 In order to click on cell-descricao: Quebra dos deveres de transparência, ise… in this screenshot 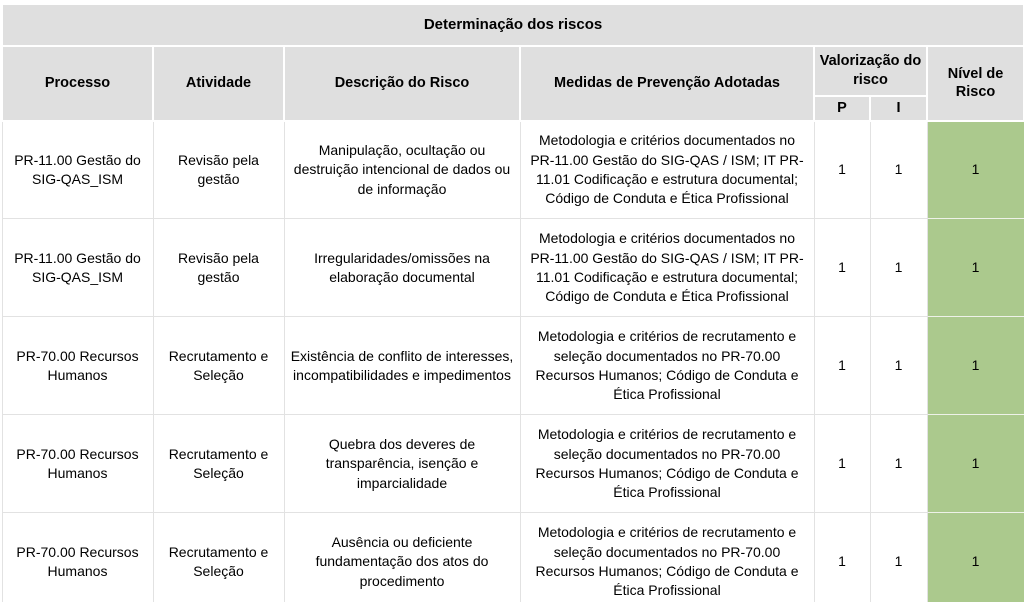, I will do `click(402, 464)`.